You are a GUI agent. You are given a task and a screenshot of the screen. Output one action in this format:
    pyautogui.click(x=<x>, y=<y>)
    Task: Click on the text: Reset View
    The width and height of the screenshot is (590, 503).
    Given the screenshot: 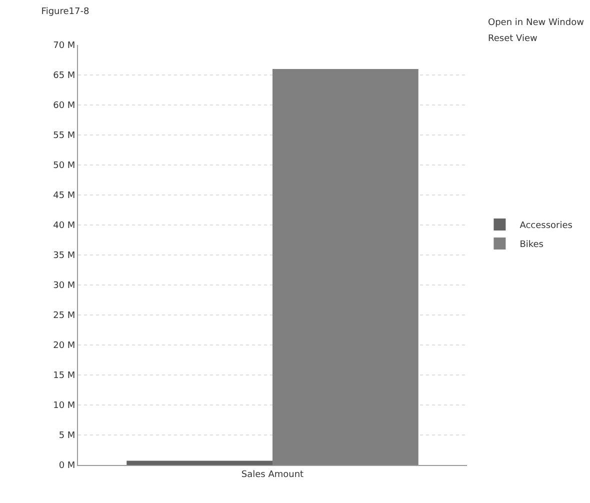 What is the action you would take?
    pyautogui.click(x=513, y=39)
    